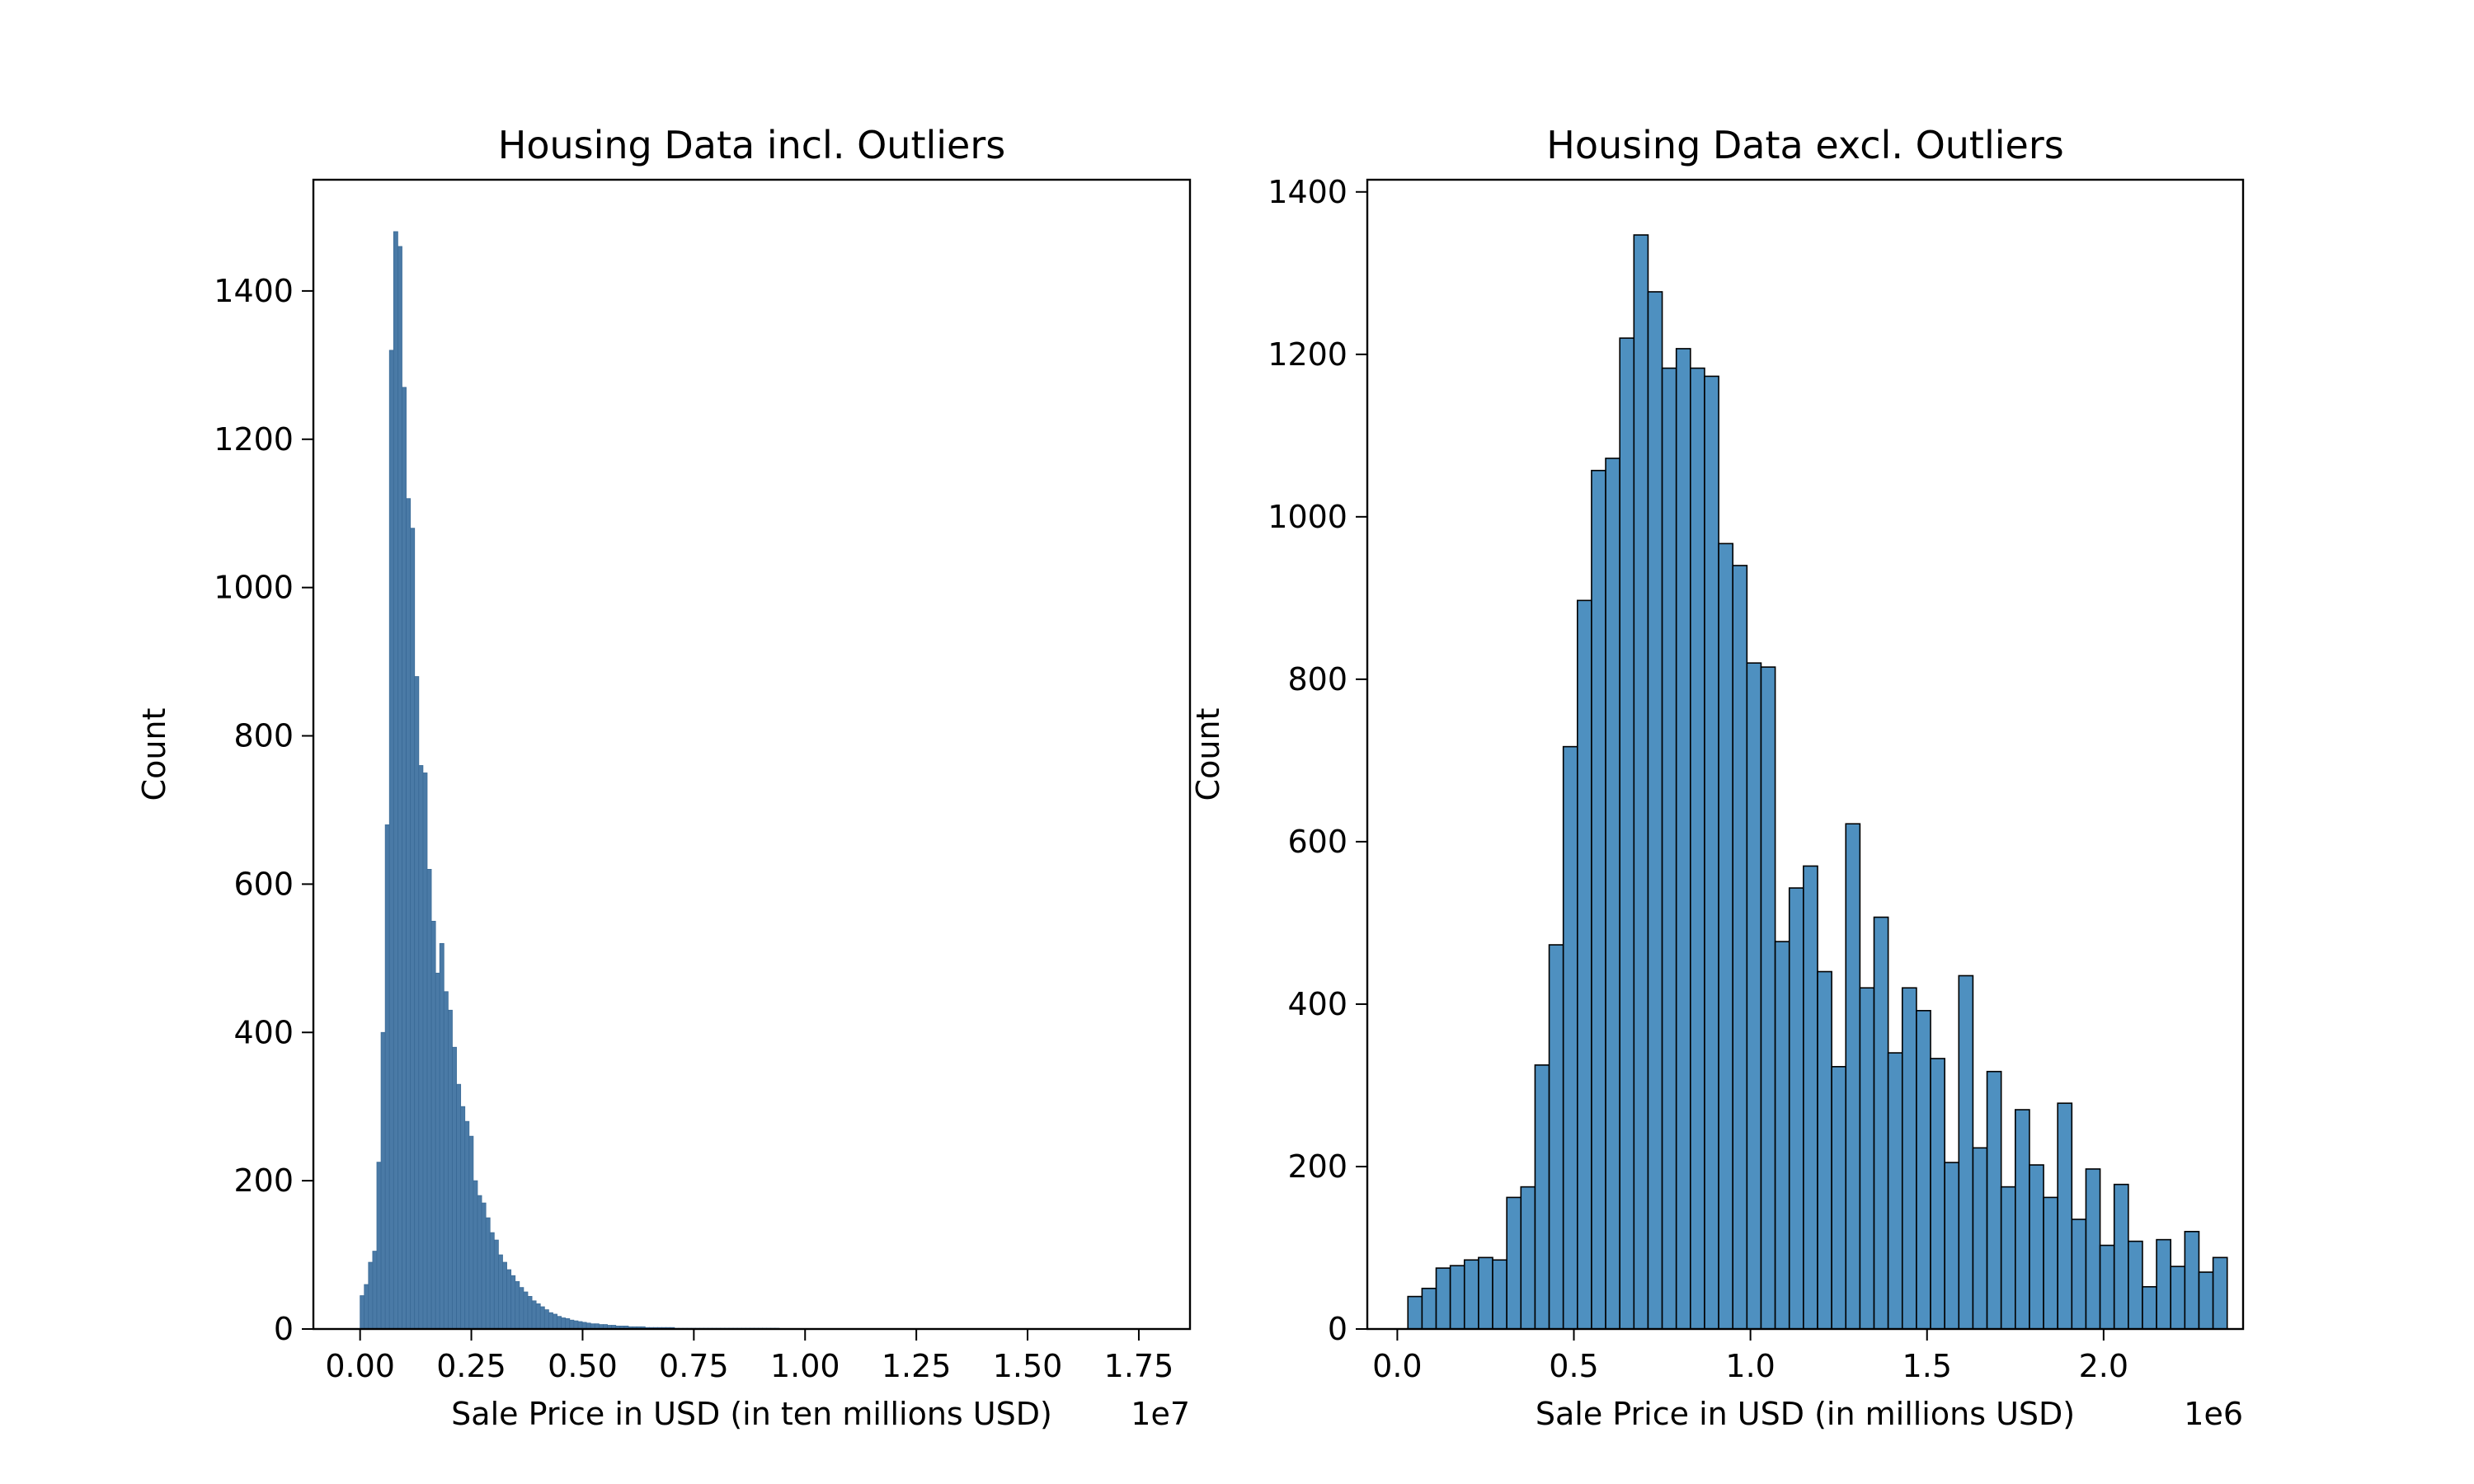  Describe the element at coordinates (1308, 354) in the screenshot. I see `histogram-right-ytick-label-6: 1200` at that location.